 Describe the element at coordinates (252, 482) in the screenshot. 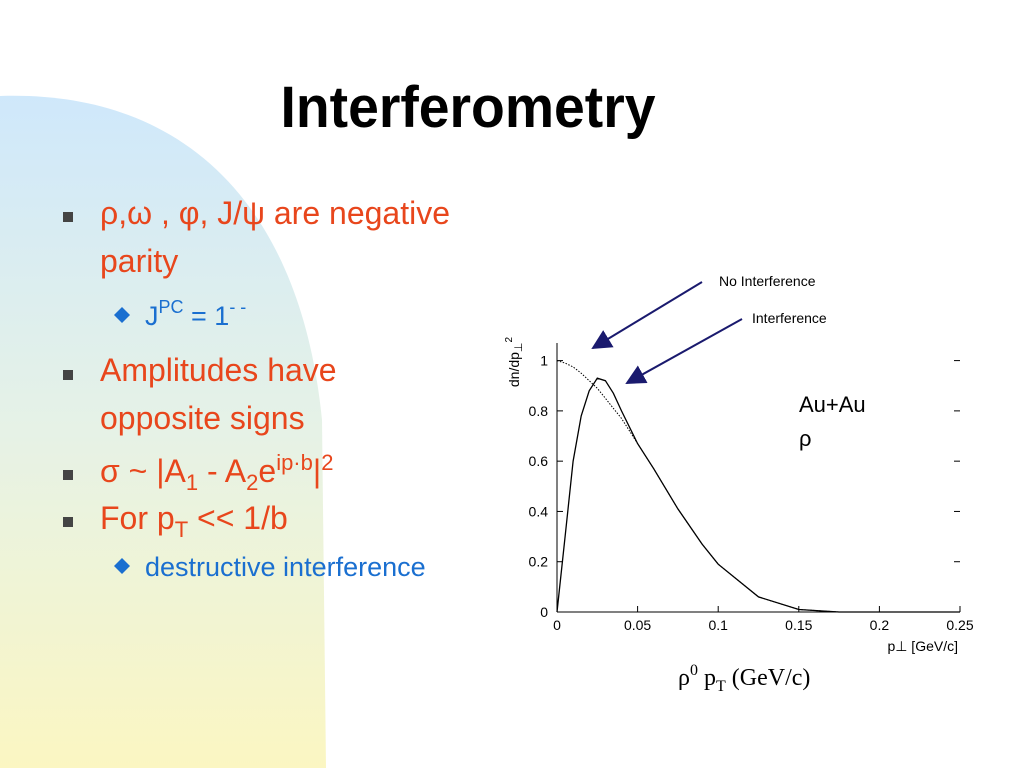

I see `subscript: 2` at that location.